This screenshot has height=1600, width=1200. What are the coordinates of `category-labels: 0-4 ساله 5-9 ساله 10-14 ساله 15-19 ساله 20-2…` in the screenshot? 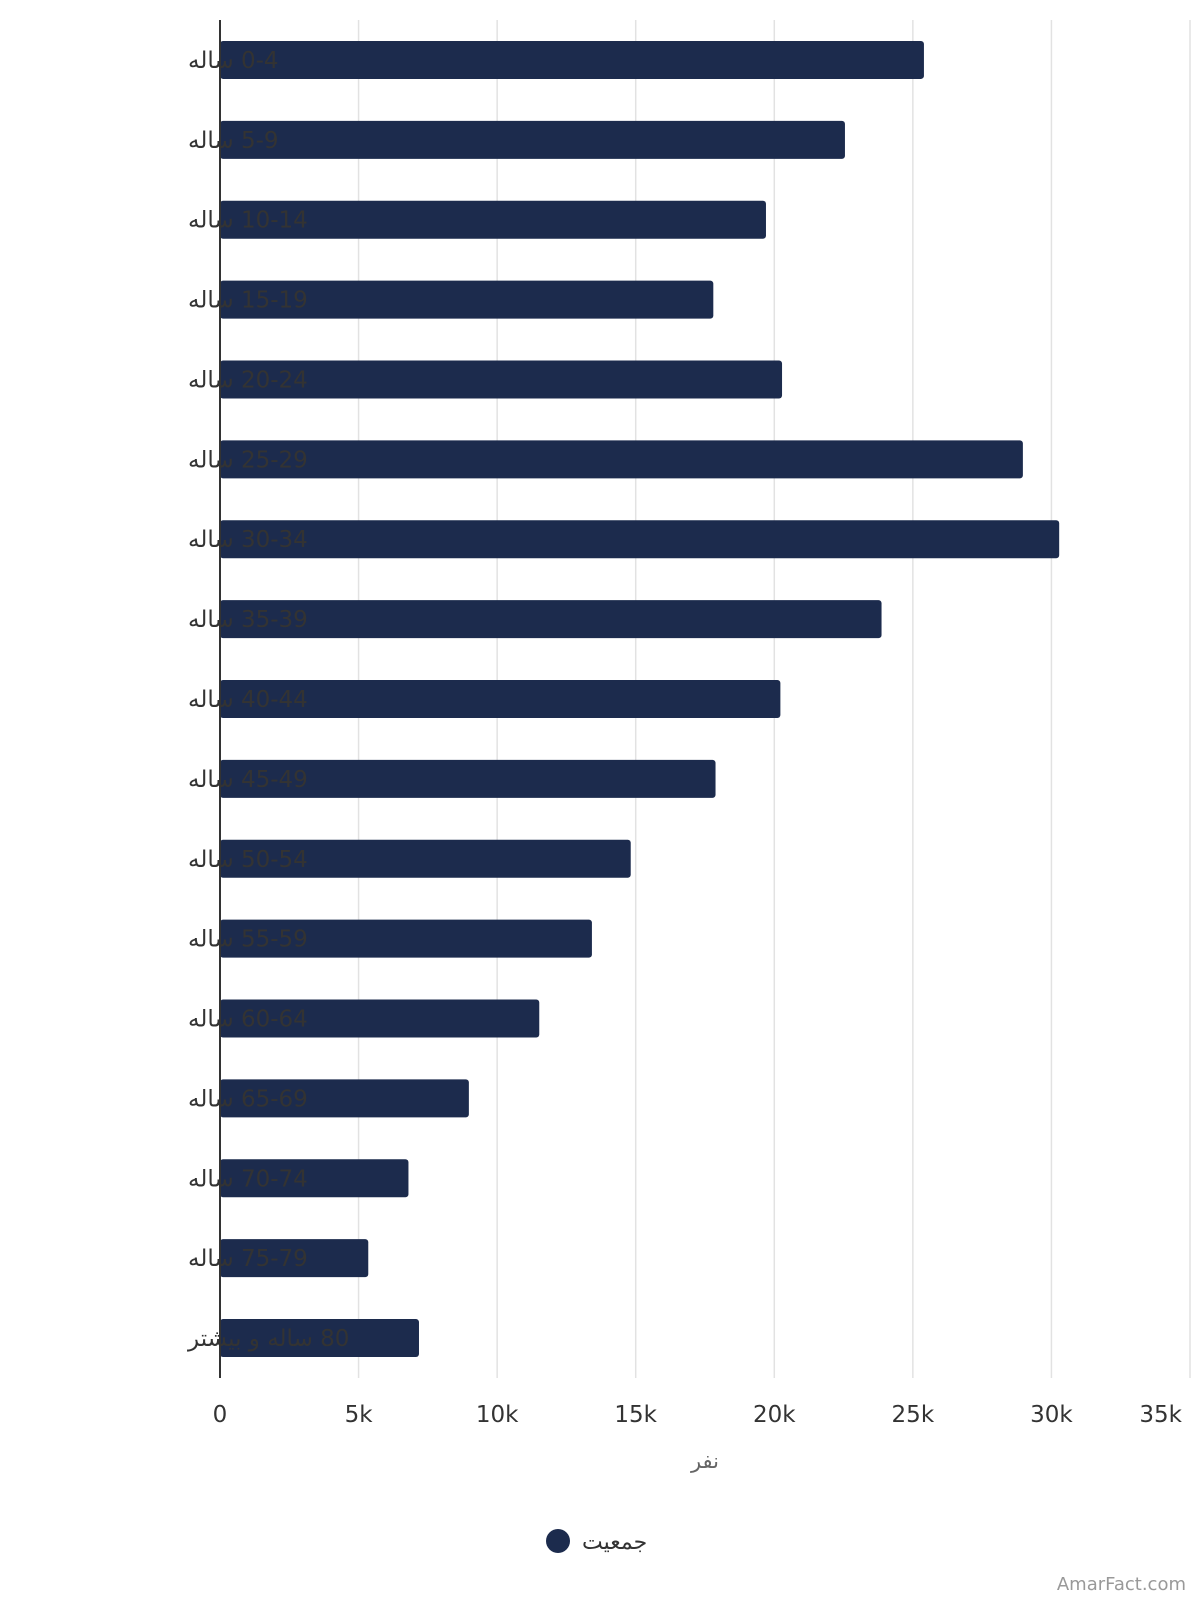 It's located at (268, 700).